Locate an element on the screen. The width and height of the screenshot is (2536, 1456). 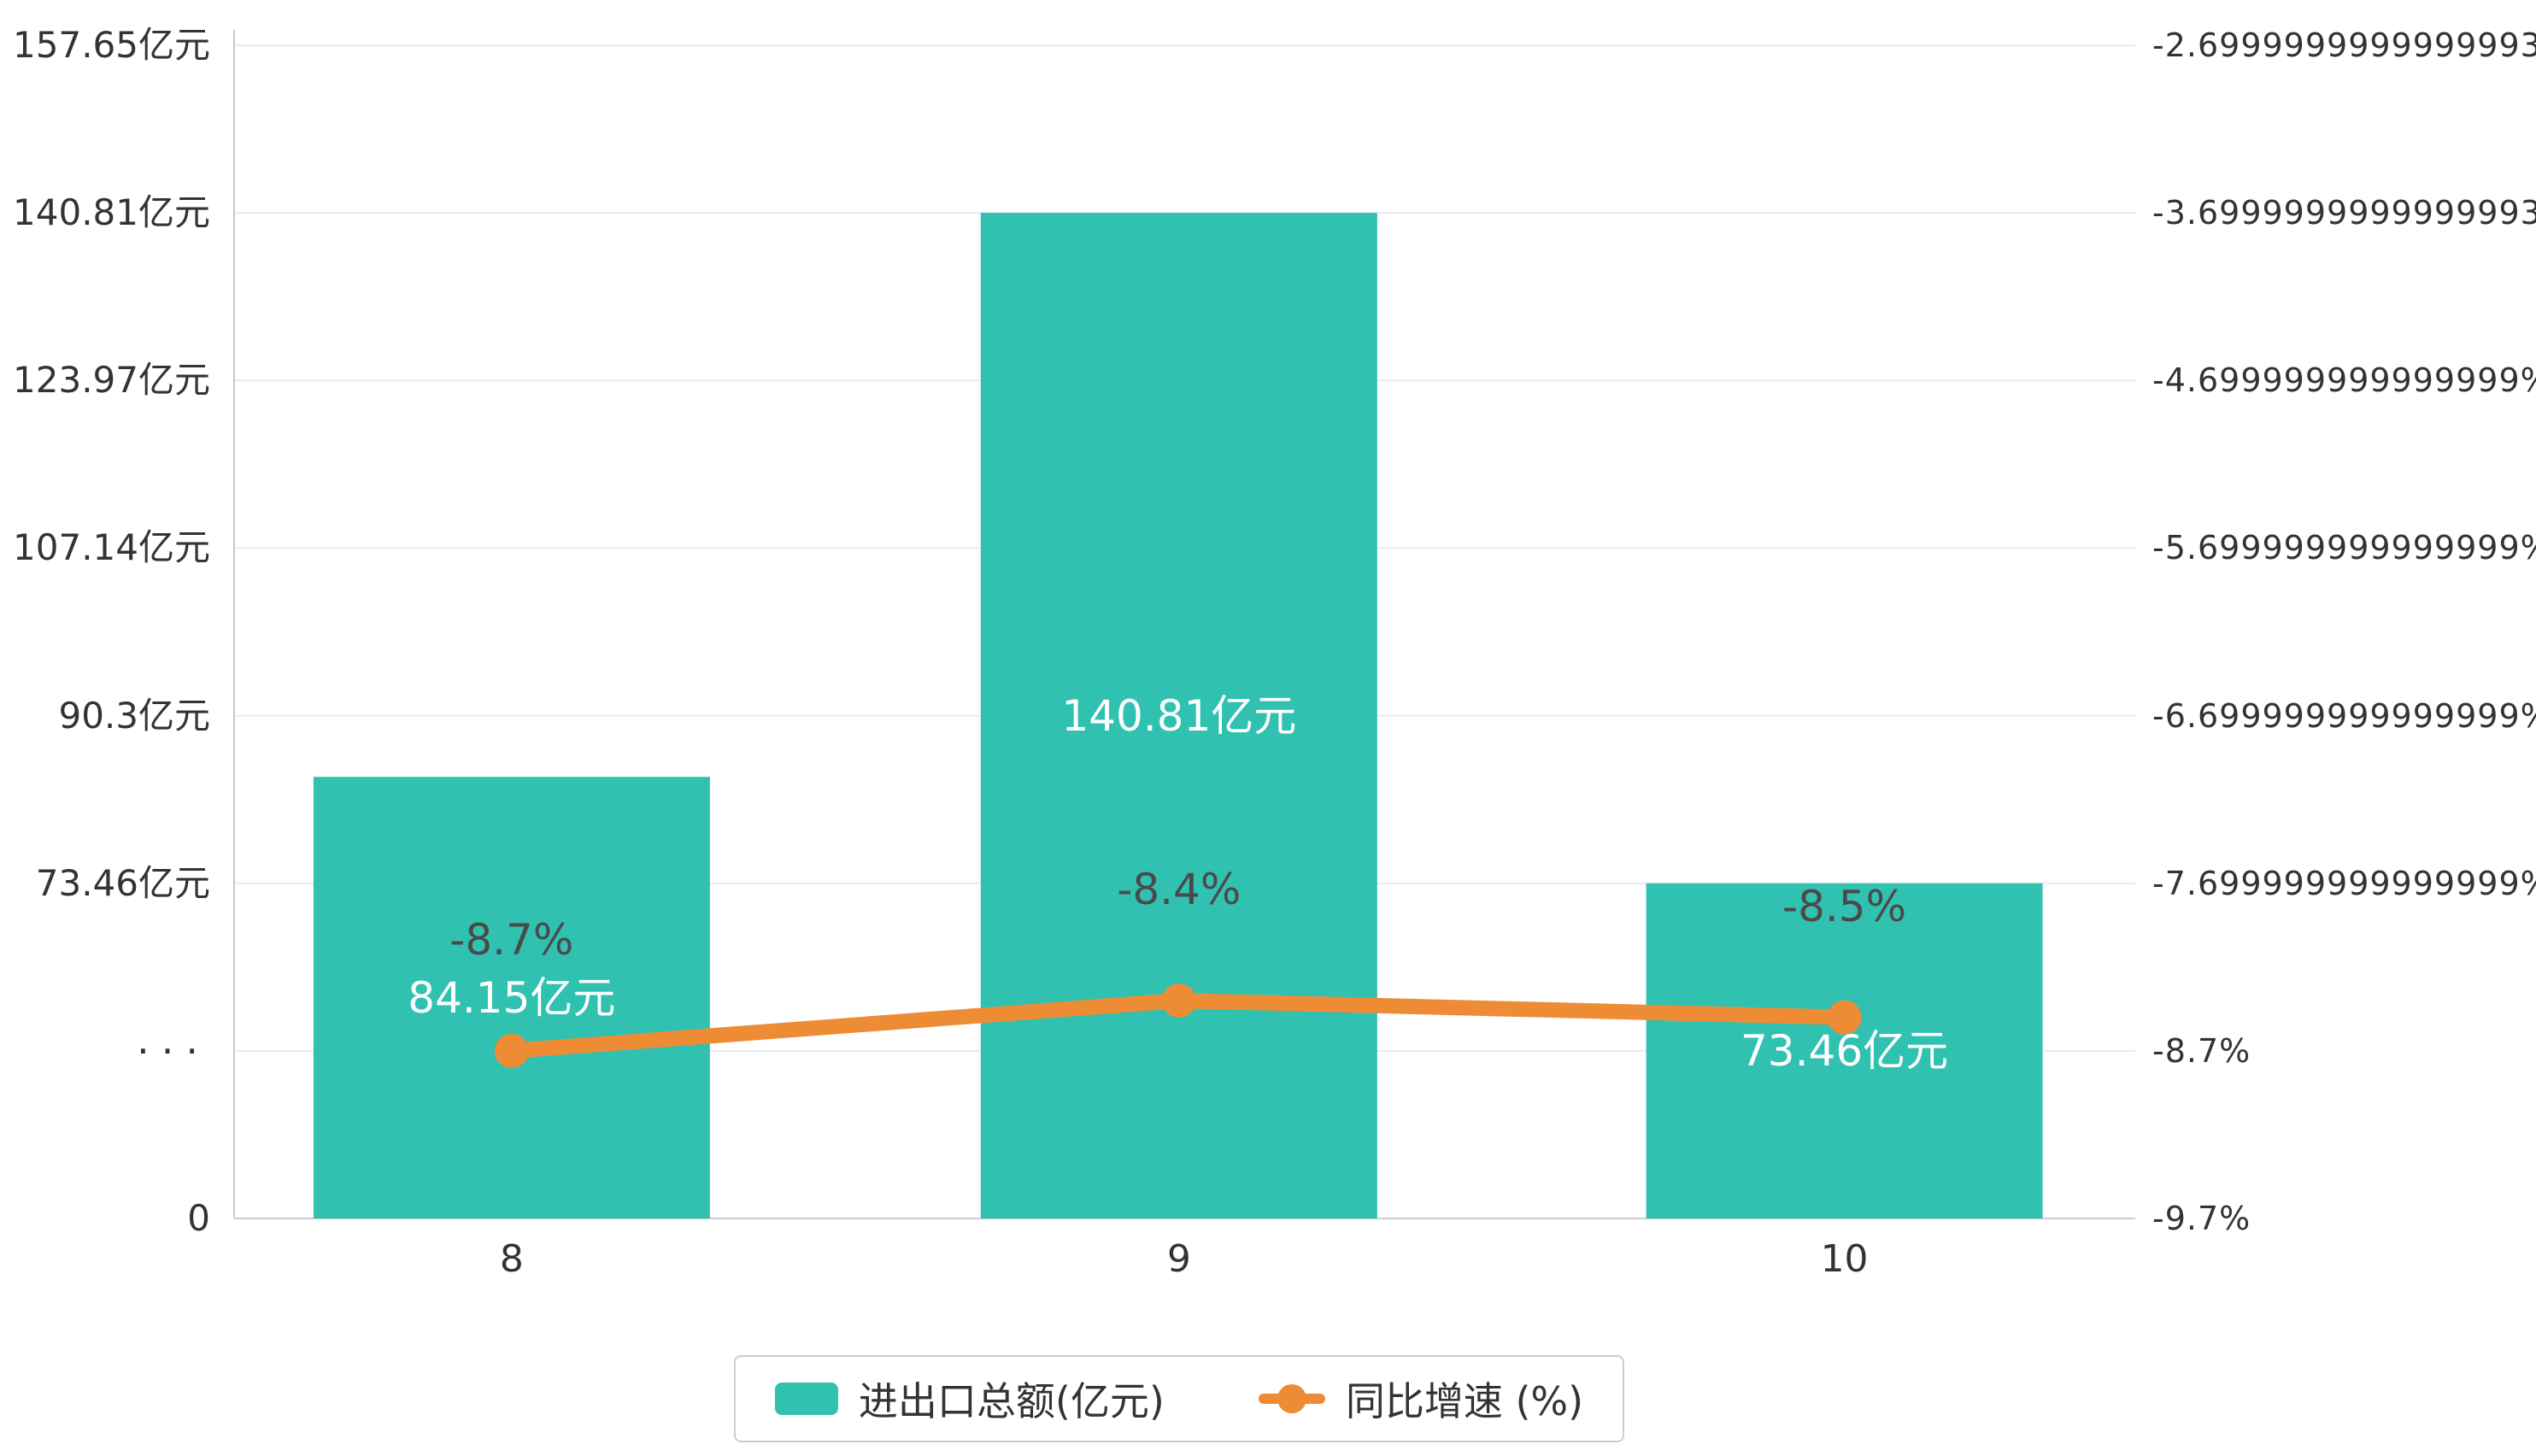
y-axis-left-tick-label: 140.81亿元 is located at coordinates (111, 212).